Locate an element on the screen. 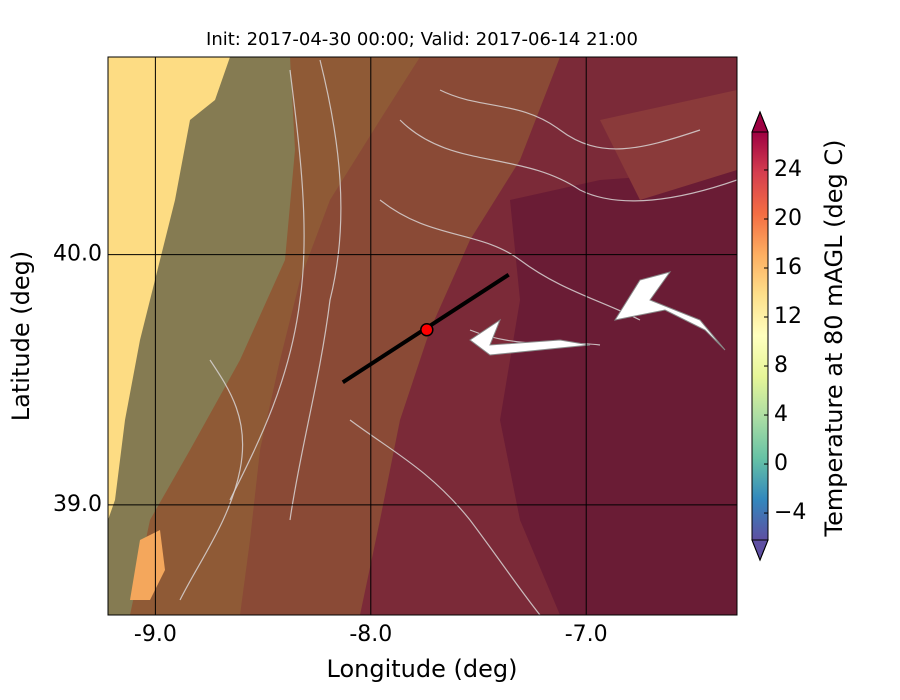 The image size is (900, 700). colorbar-tick-label: 20 is located at coordinates (788, 218).